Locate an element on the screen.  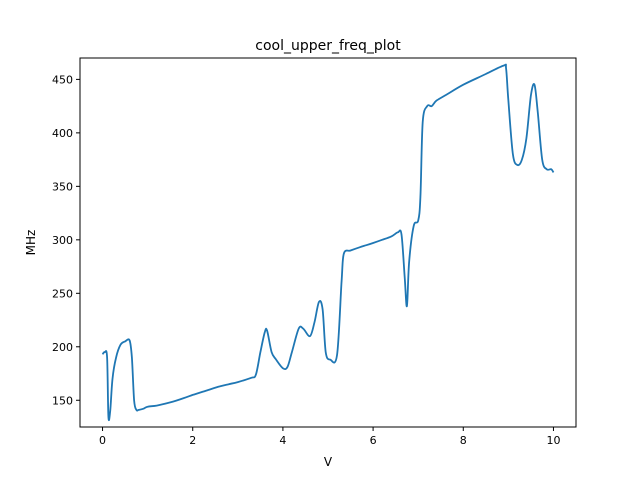
y-tick-label: 450 is located at coordinates (62, 79).